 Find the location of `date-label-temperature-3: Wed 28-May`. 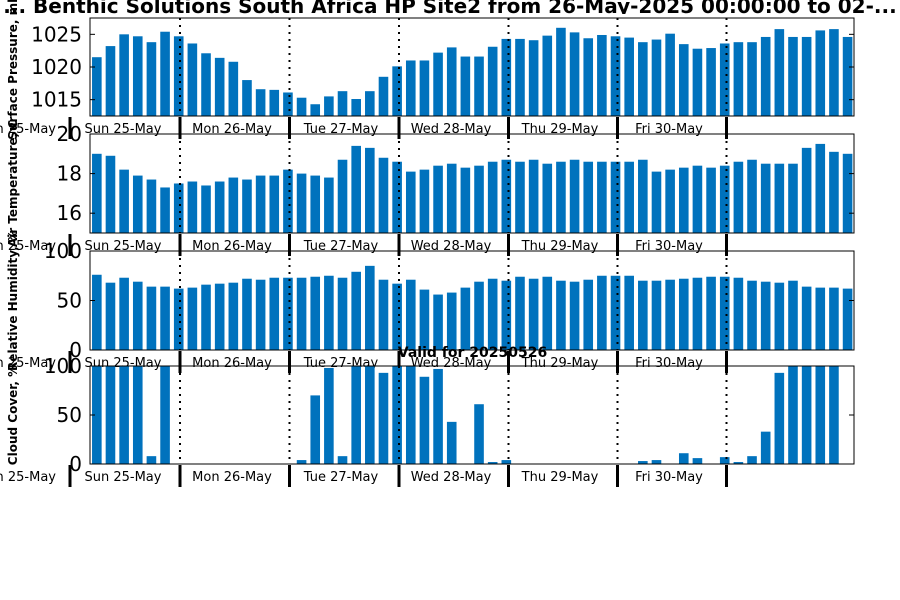

date-label-temperature-3: Wed 28-May is located at coordinates (451, 246).